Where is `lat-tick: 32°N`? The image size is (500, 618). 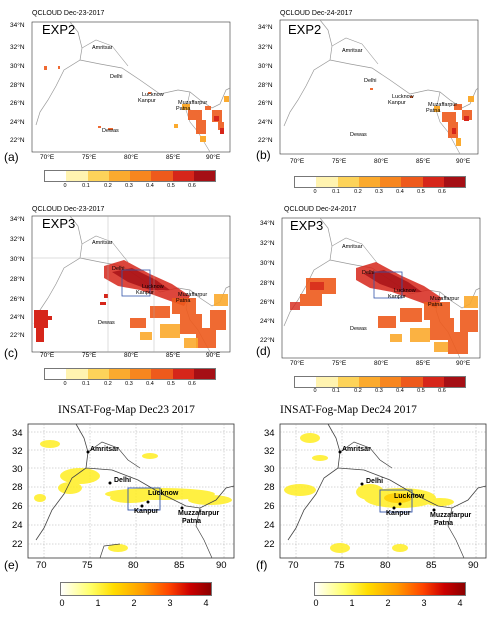 lat-tick: 32°N is located at coordinates (267, 243).